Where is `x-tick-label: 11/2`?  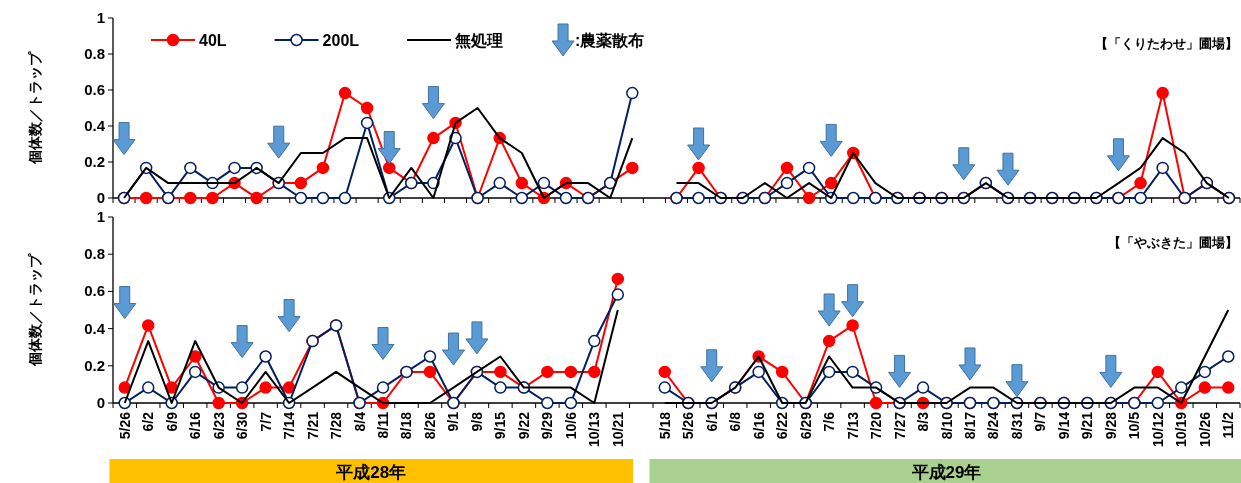 x-tick-label: 11/2 is located at coordinates (1228, 425).